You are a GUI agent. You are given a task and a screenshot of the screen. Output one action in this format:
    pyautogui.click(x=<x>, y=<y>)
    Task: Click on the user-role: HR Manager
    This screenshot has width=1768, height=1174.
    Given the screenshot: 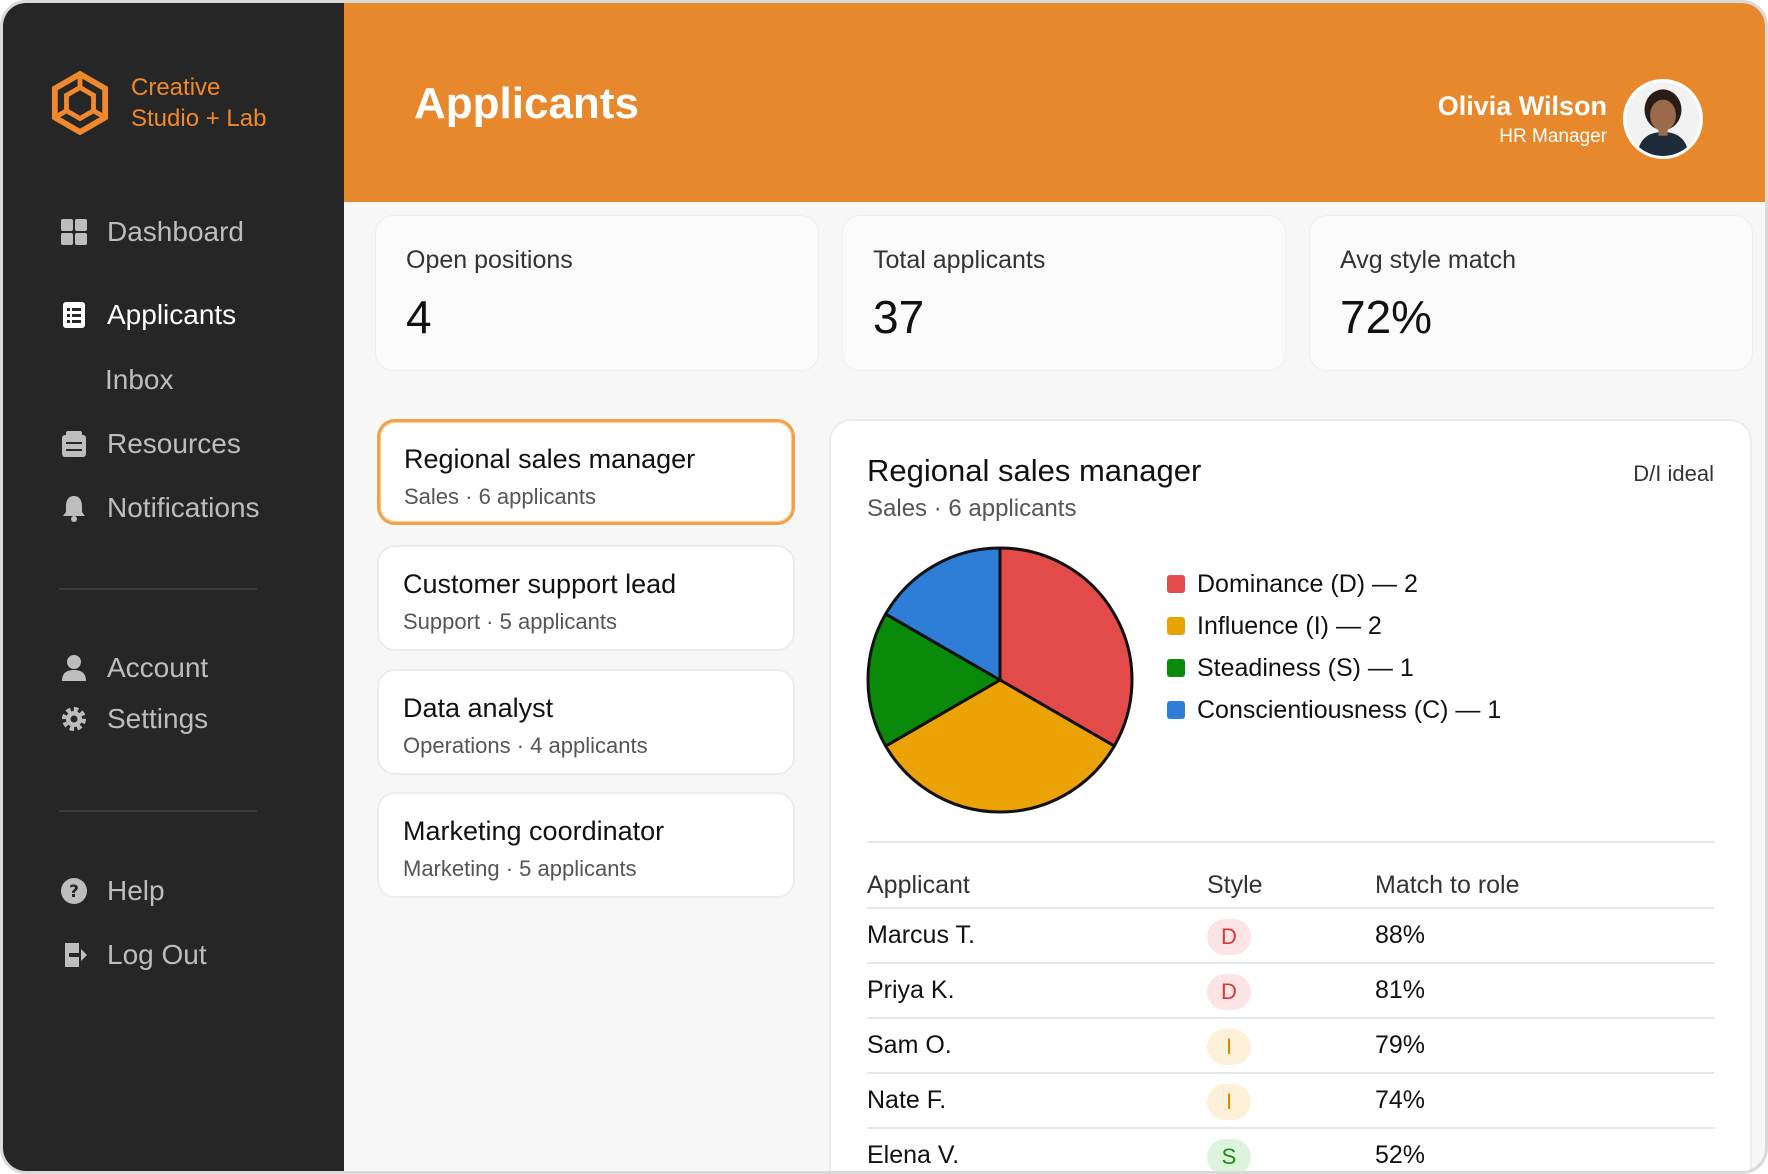 What is the action you would take?
    pyautogui.click(x=1553, y=136)
    